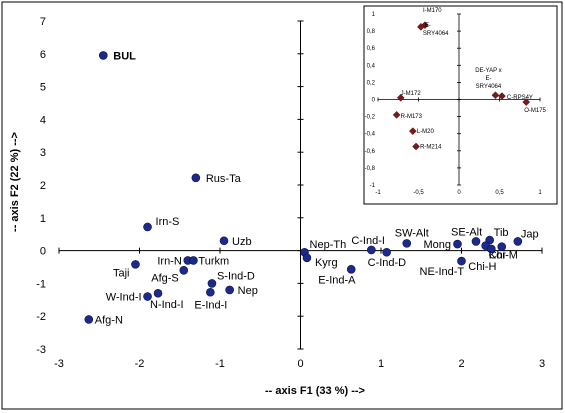 This screenshot has height=413, width=565. What do you see at coordinates (224, 179) in the screenshot?
I see `main-point-label: Rus-Ta` at bounding box center [224, 179].